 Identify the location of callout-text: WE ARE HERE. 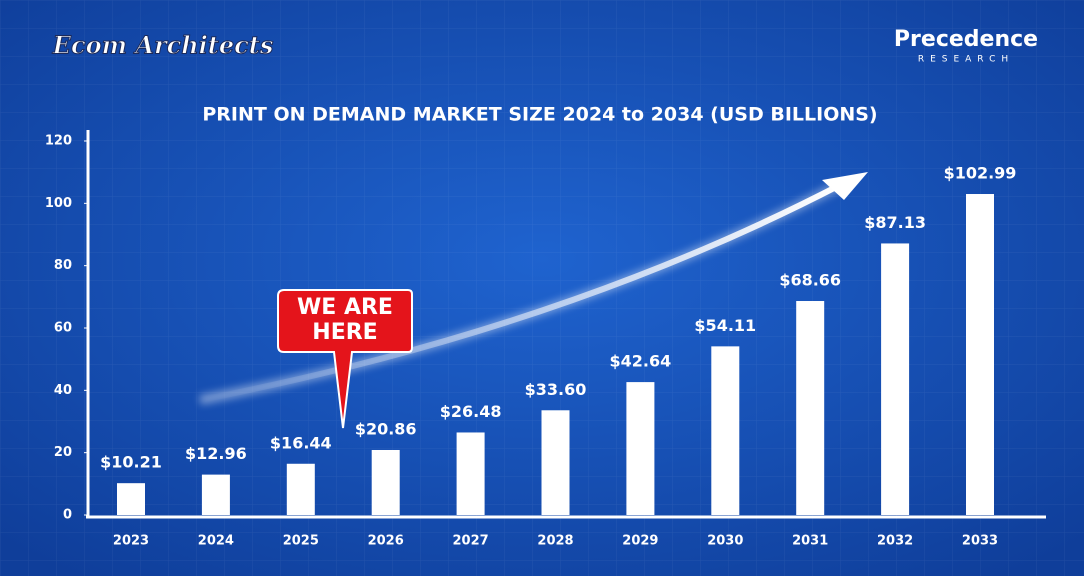
(345, 320).